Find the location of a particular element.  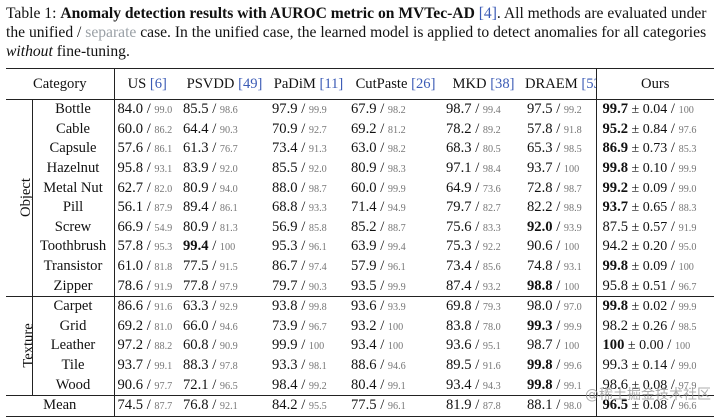

separate-value: 99.1 is located at coordinates (396, 386).